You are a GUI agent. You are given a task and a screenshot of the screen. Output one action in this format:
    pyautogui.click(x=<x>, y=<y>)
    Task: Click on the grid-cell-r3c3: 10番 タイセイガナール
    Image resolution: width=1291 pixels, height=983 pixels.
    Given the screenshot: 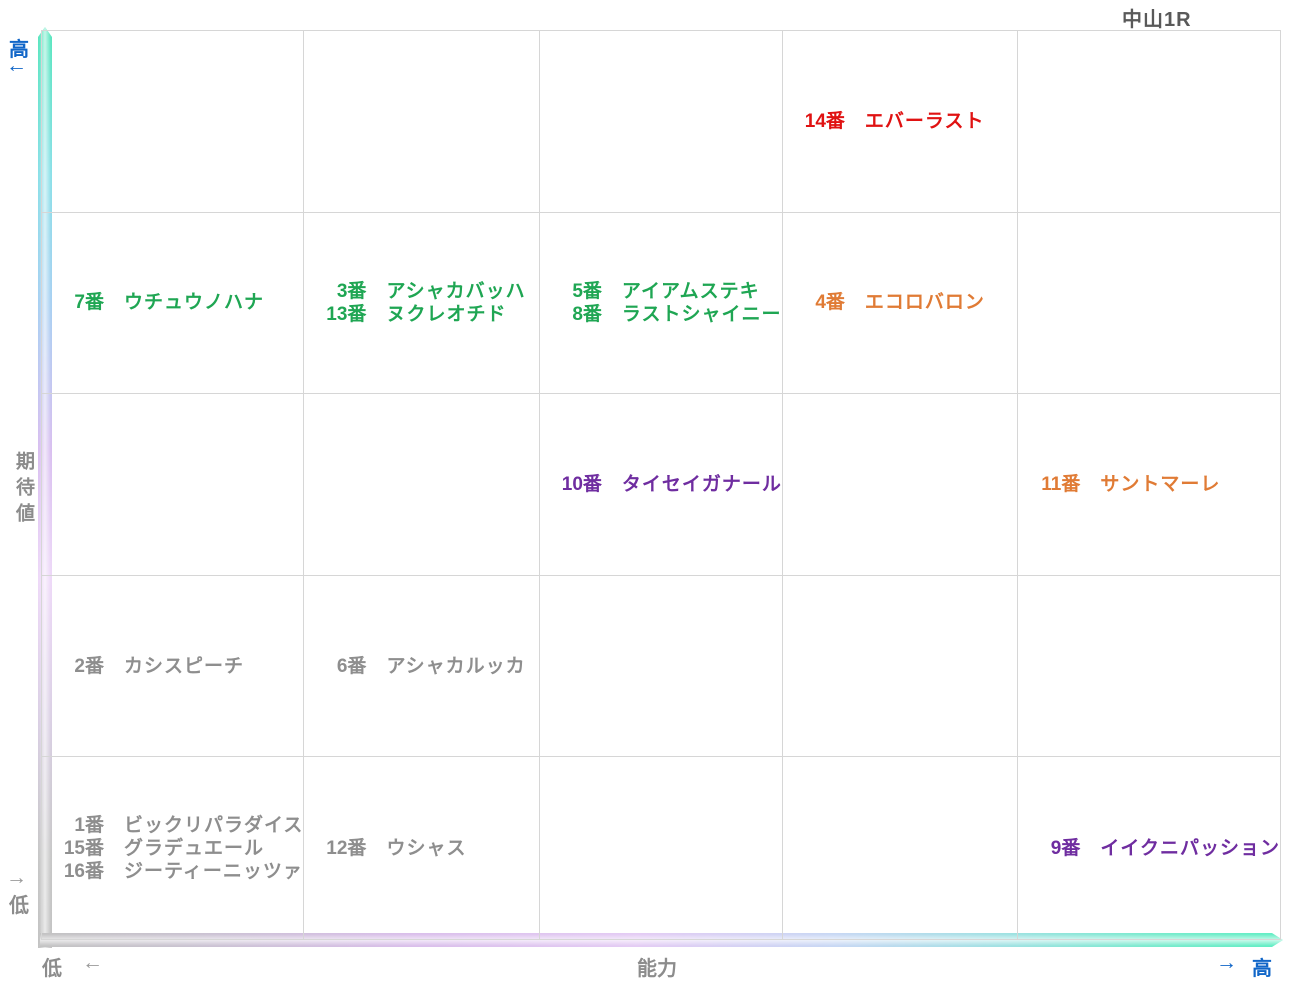 What is the action you would take?
    pyautogui.click(x=661, y=485)
    